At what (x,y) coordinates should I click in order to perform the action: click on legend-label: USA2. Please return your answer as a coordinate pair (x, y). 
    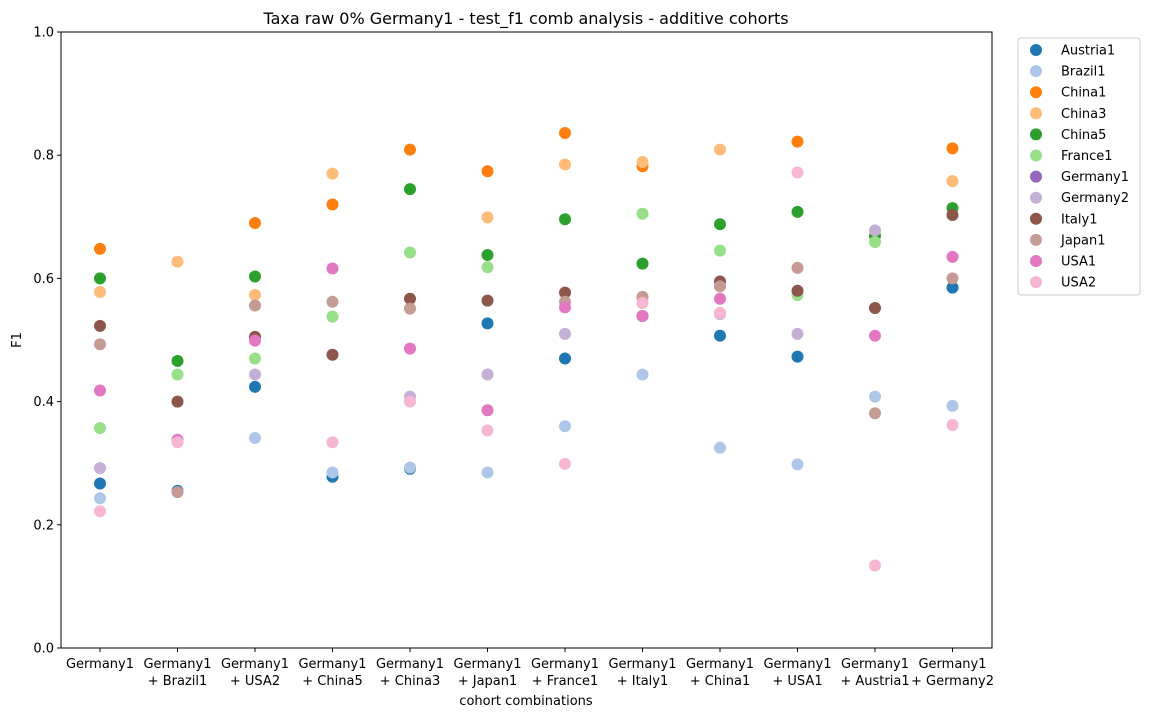
    Looking at the image, I should click on (1078, 283).